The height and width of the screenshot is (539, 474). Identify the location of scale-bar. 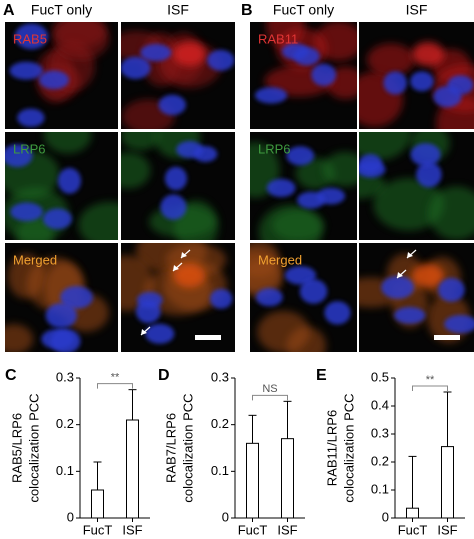
(447, 337).